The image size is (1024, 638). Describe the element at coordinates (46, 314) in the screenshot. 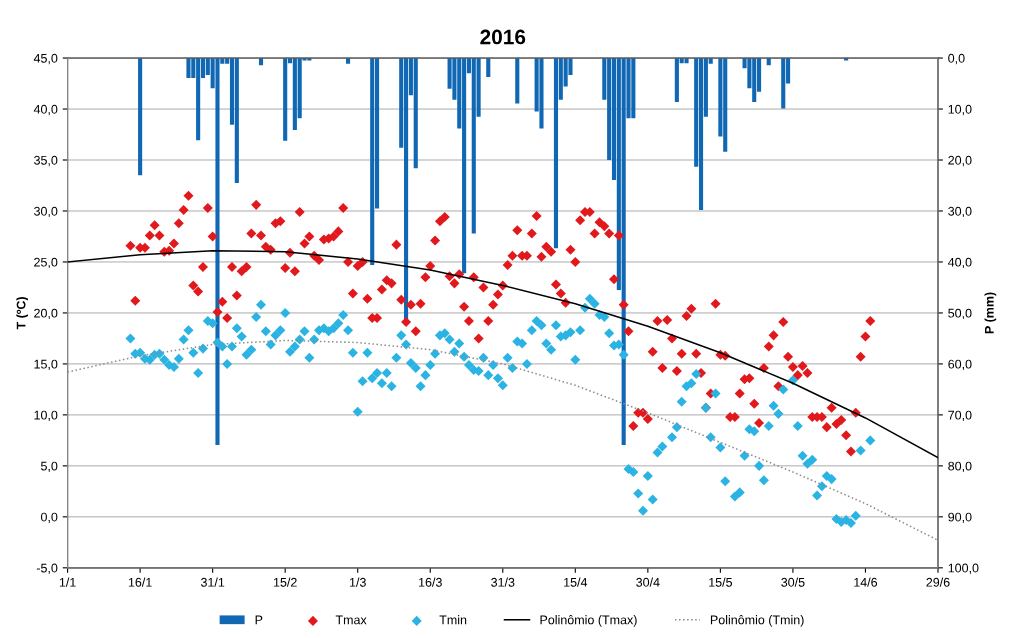

I see `y-tick-label: 20,0` at that location.